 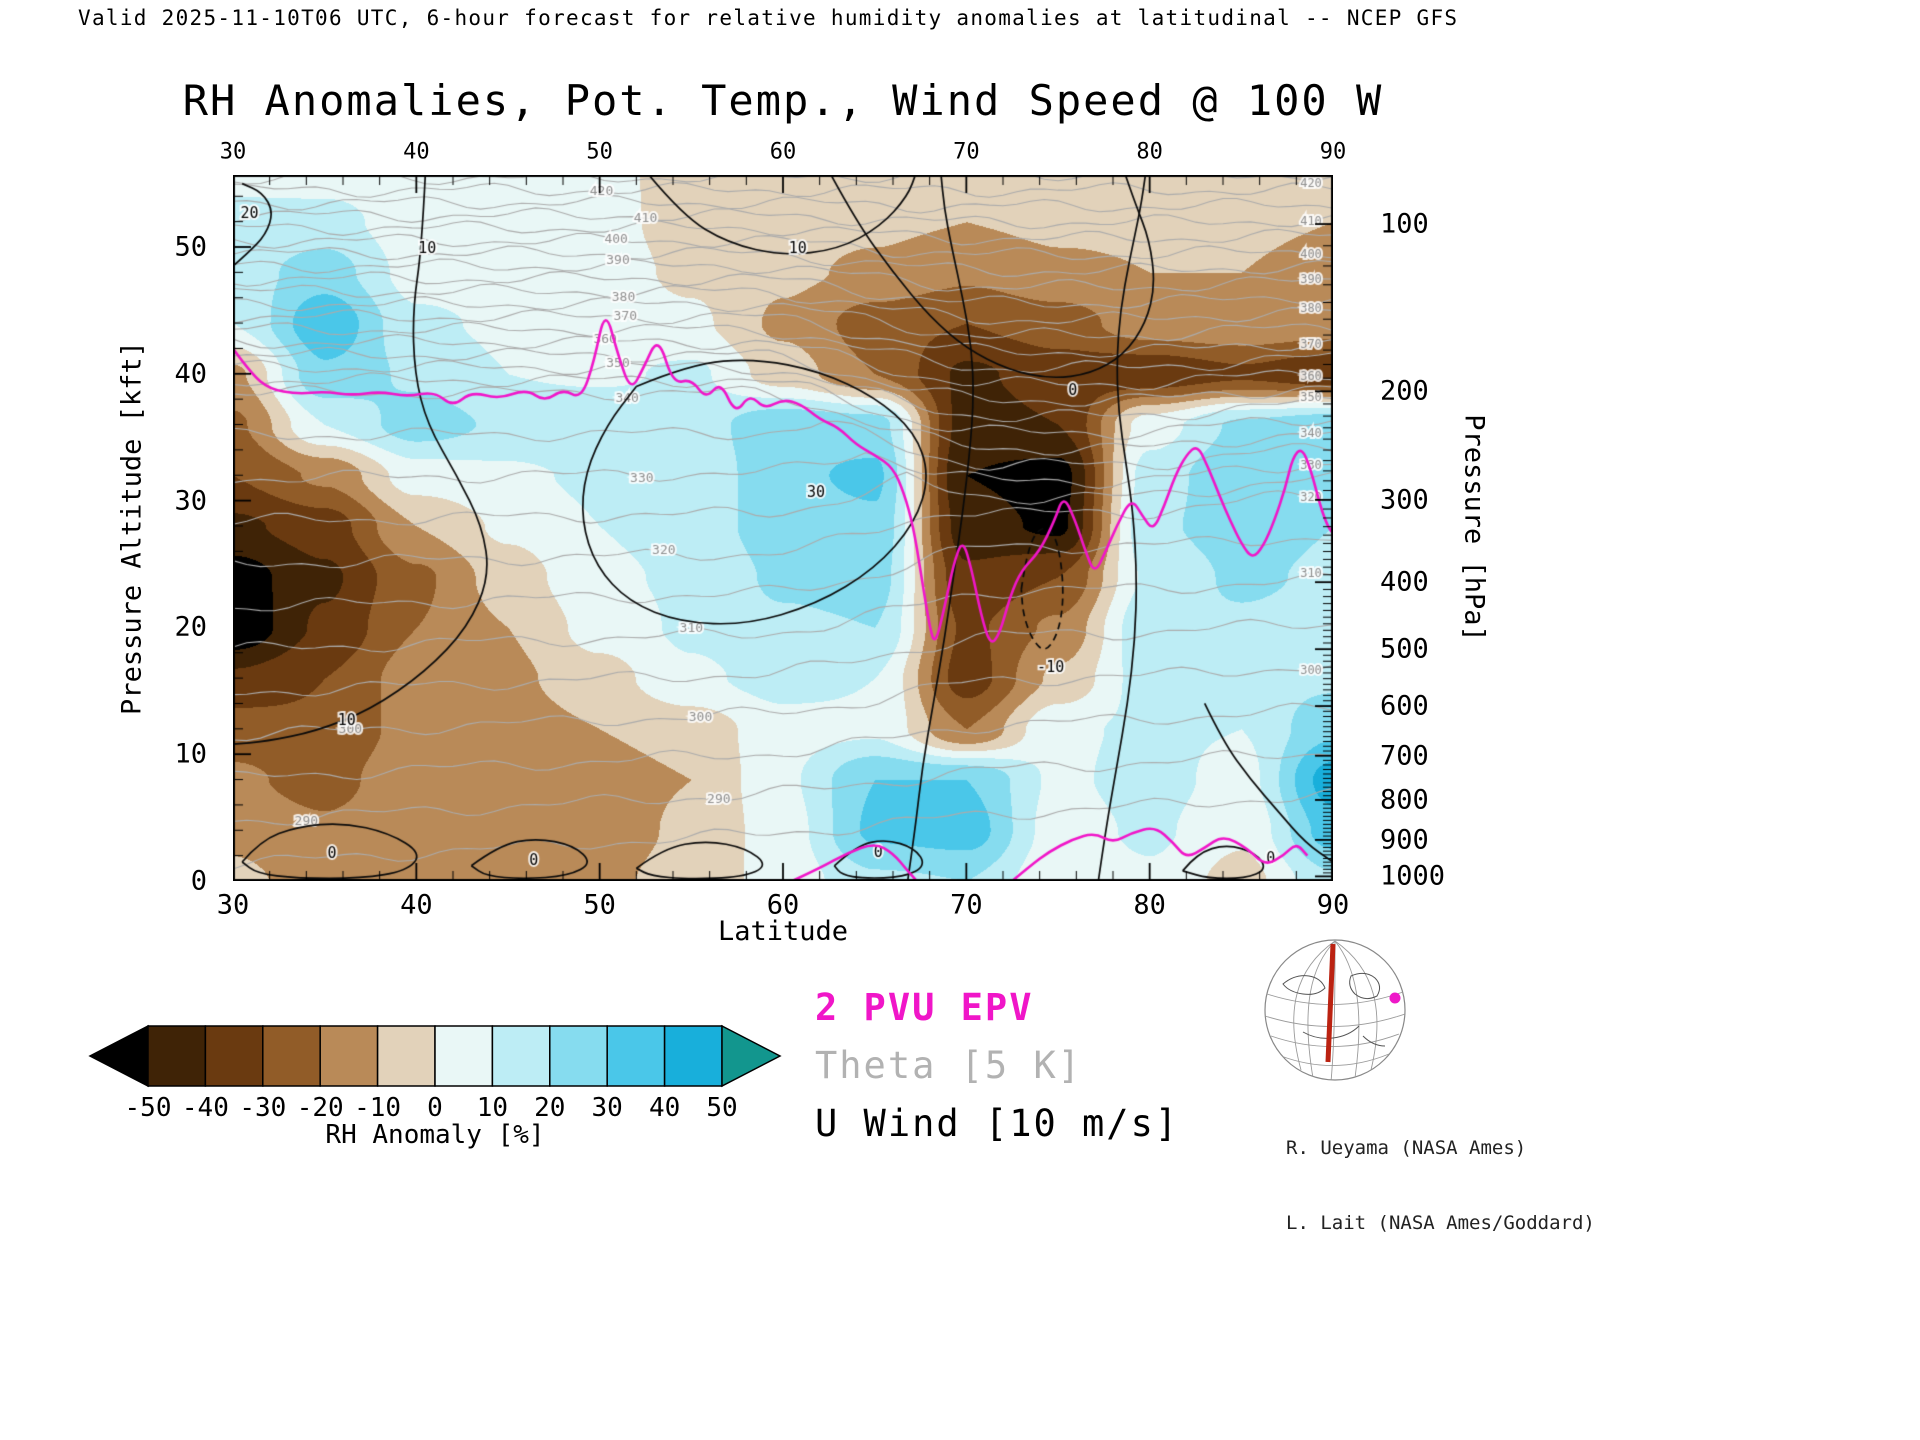 I want to click on x-axis-title: Latitude, so click(x=783, y=931).